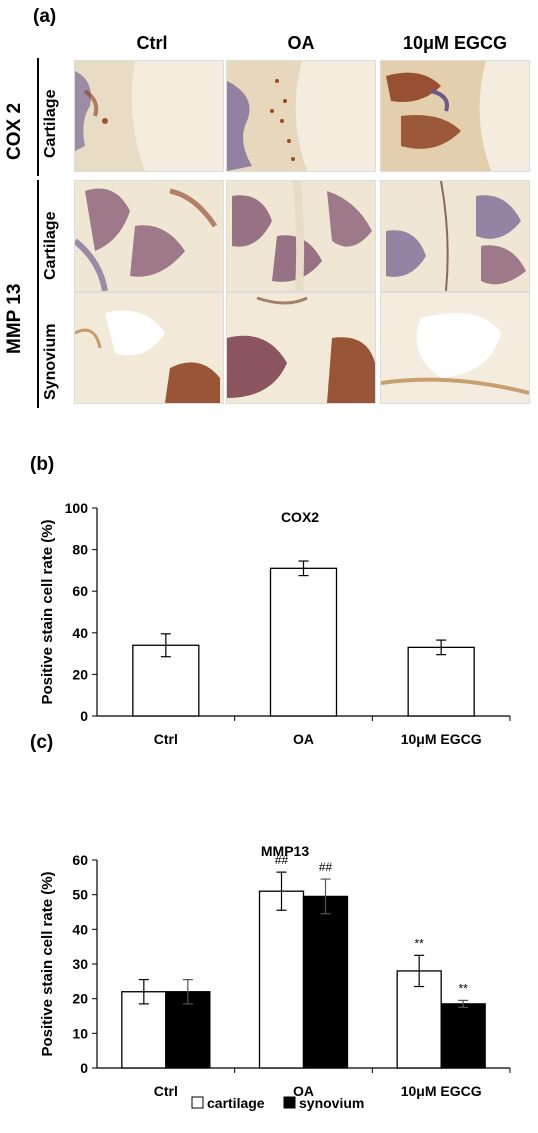 The height and width of the screenshot is (1133, 538). I want to click on group-label-cox2: COX 2, so click(14, 131).